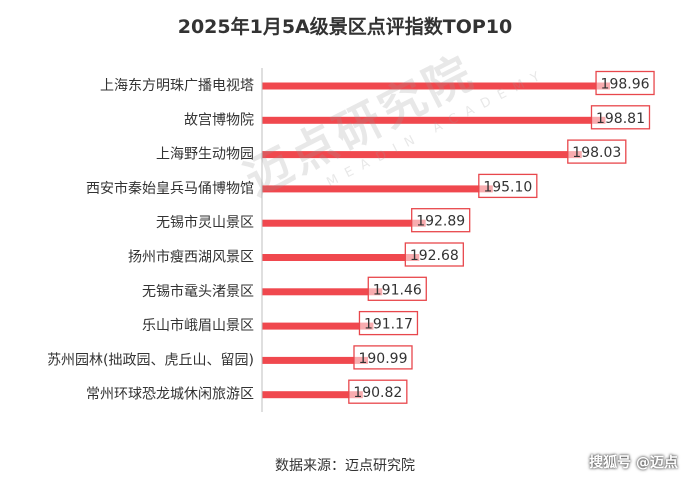 The width and height of the screenshot is (690, 483). What do you see at coordinates (198, 291) in the screenshot?
I see `category-label: 无锡市鼋头渚景区` at bounding box center [198, 291].